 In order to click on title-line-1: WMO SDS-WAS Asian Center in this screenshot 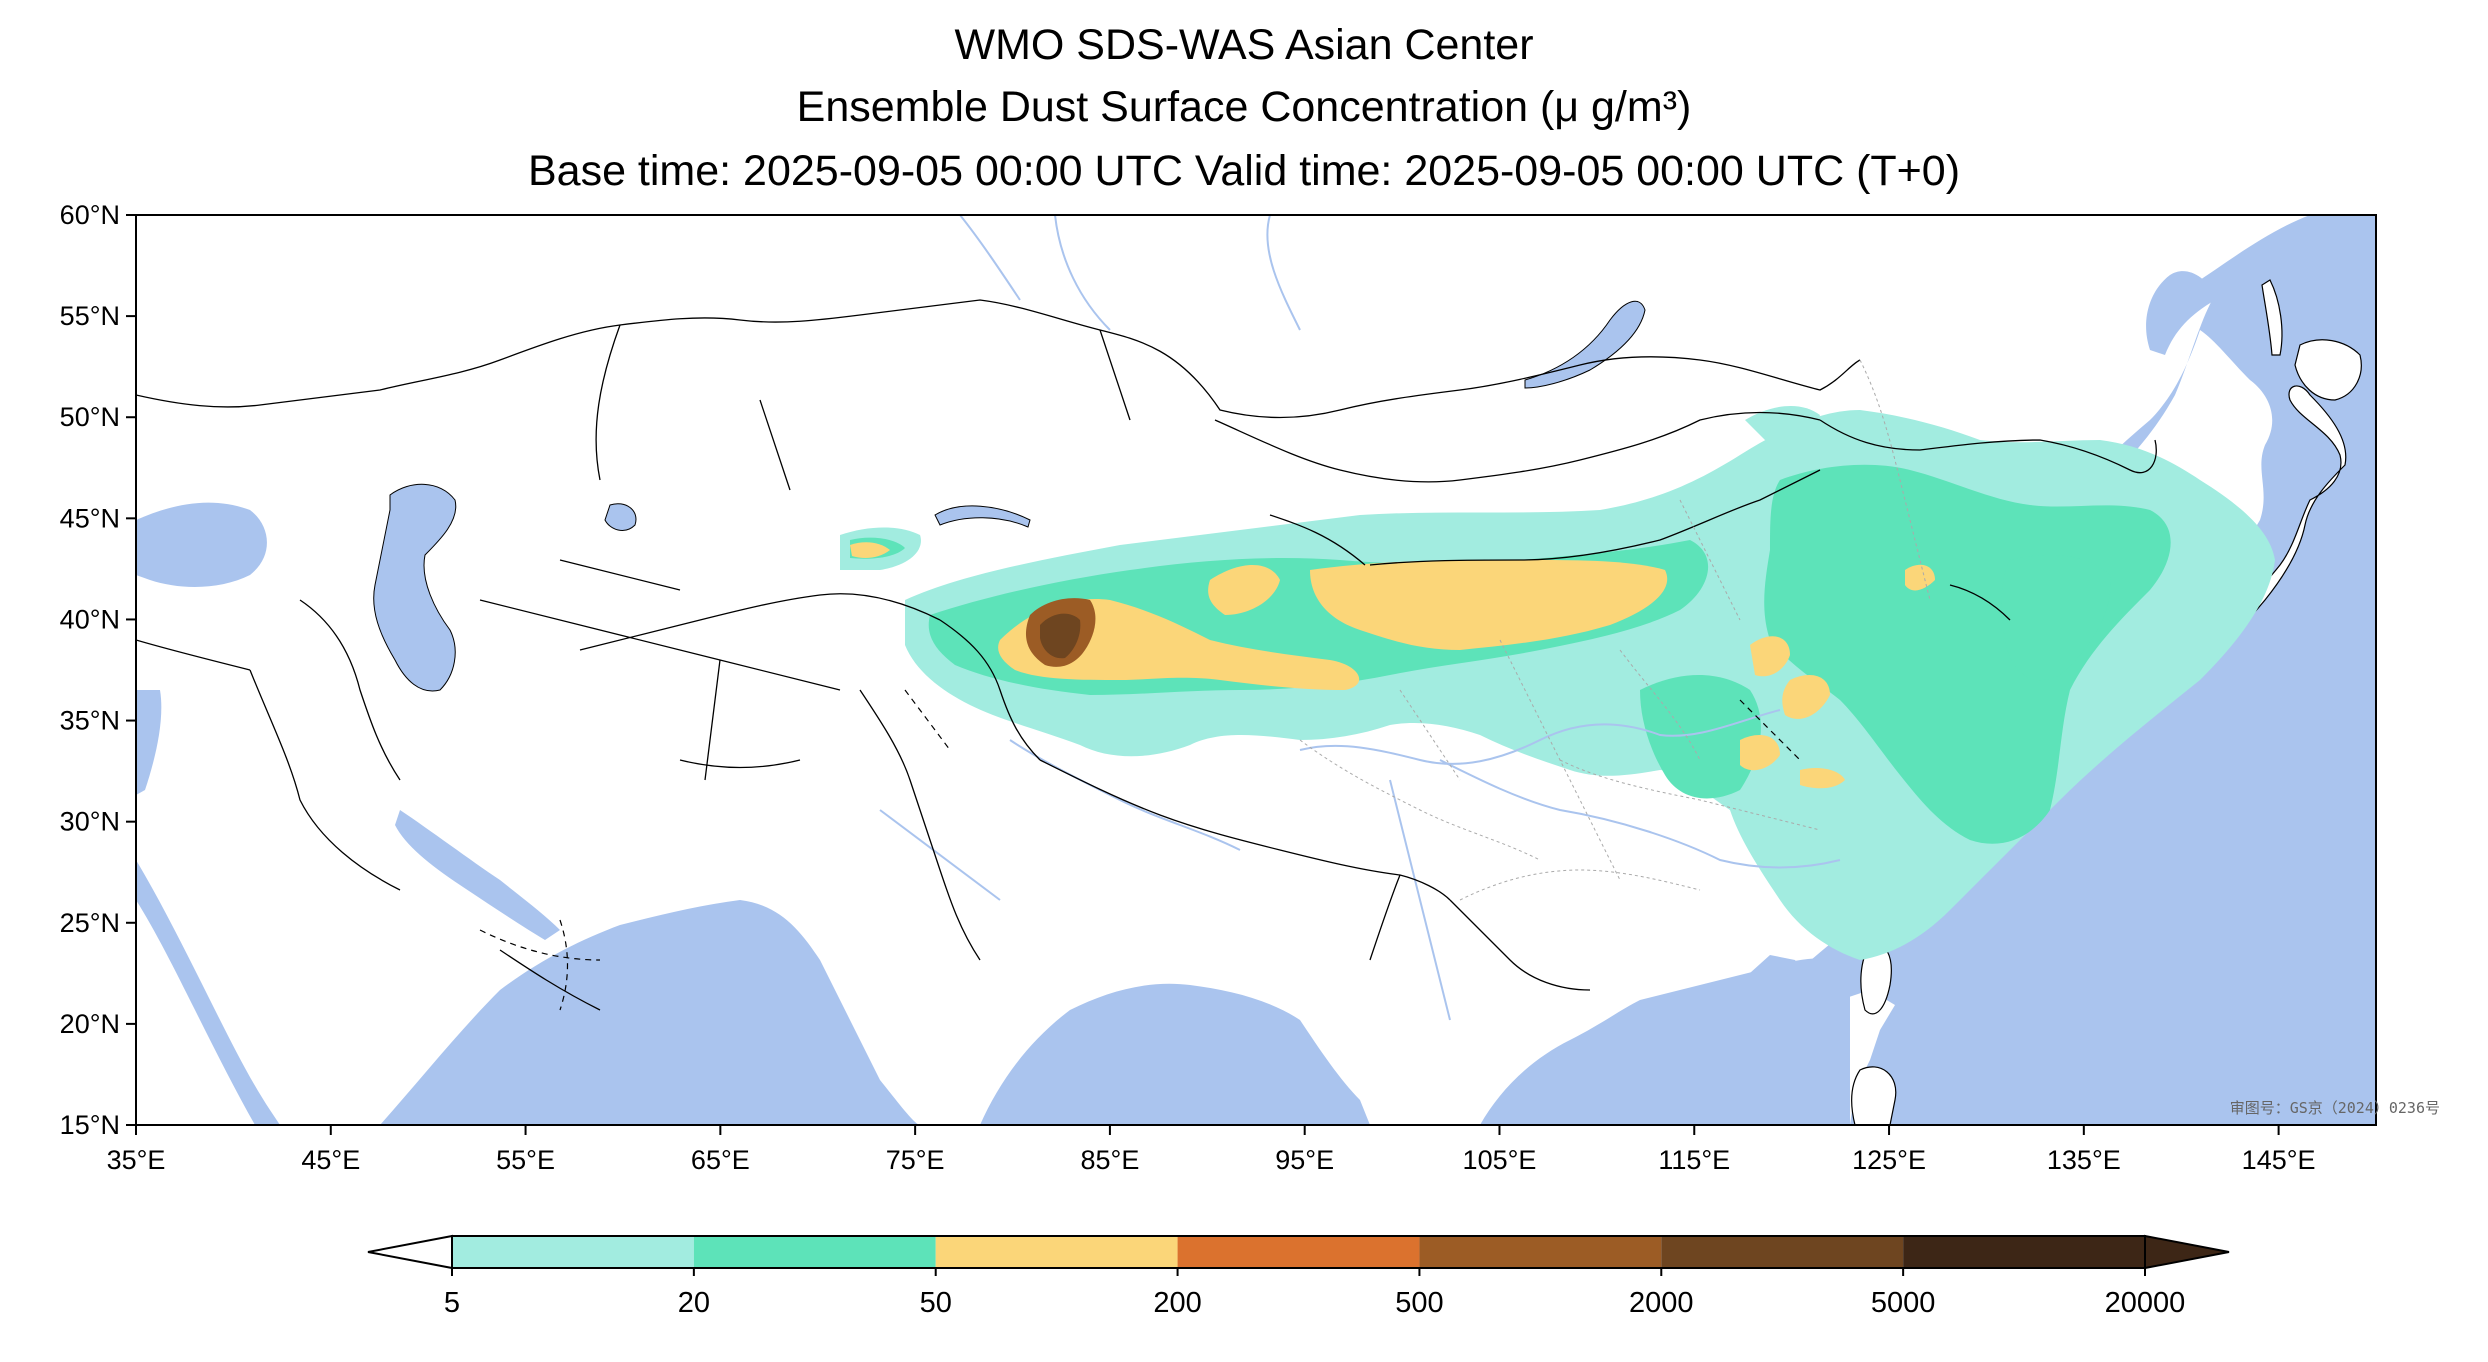, I will do `click(1244, 45)`.